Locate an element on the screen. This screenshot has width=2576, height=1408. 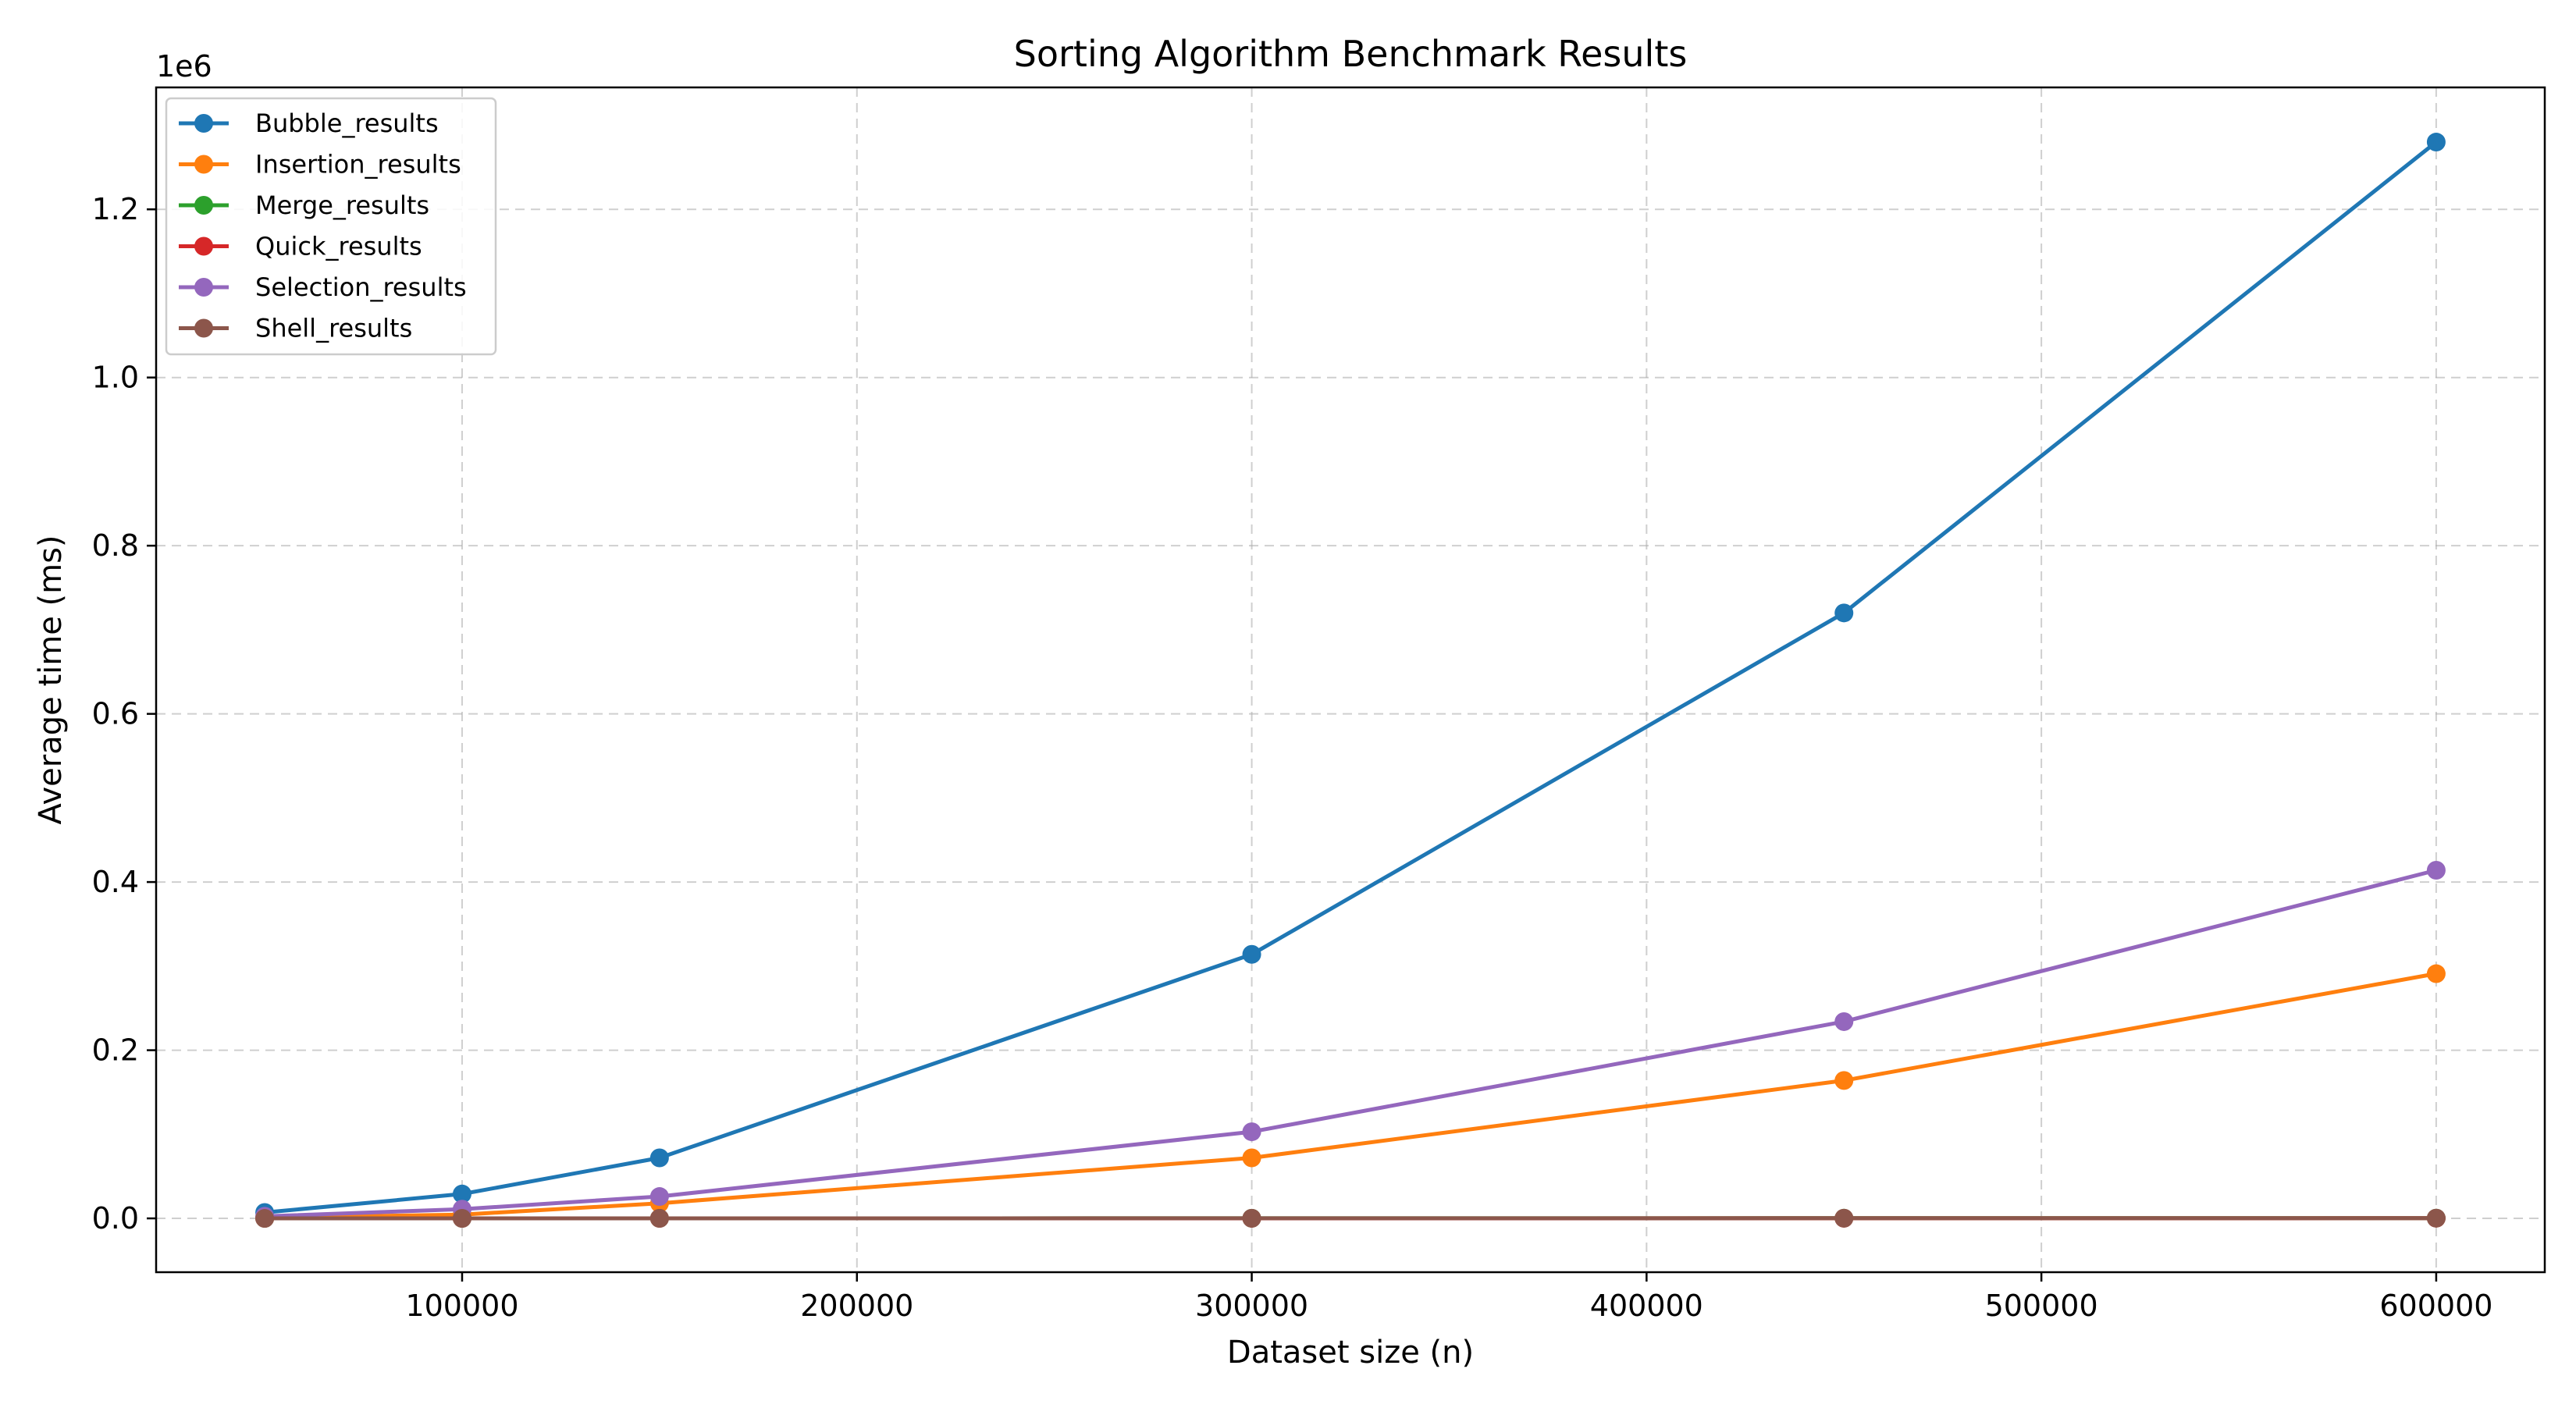
legend-label: Bubble_results is located at coordinates (347, 123).